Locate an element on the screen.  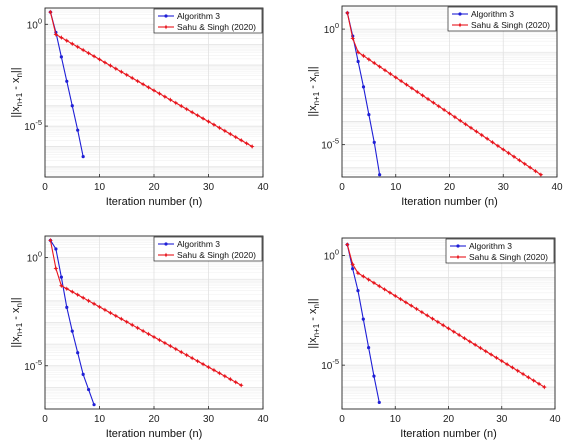
legend-box is located at coordinates (502, 19).